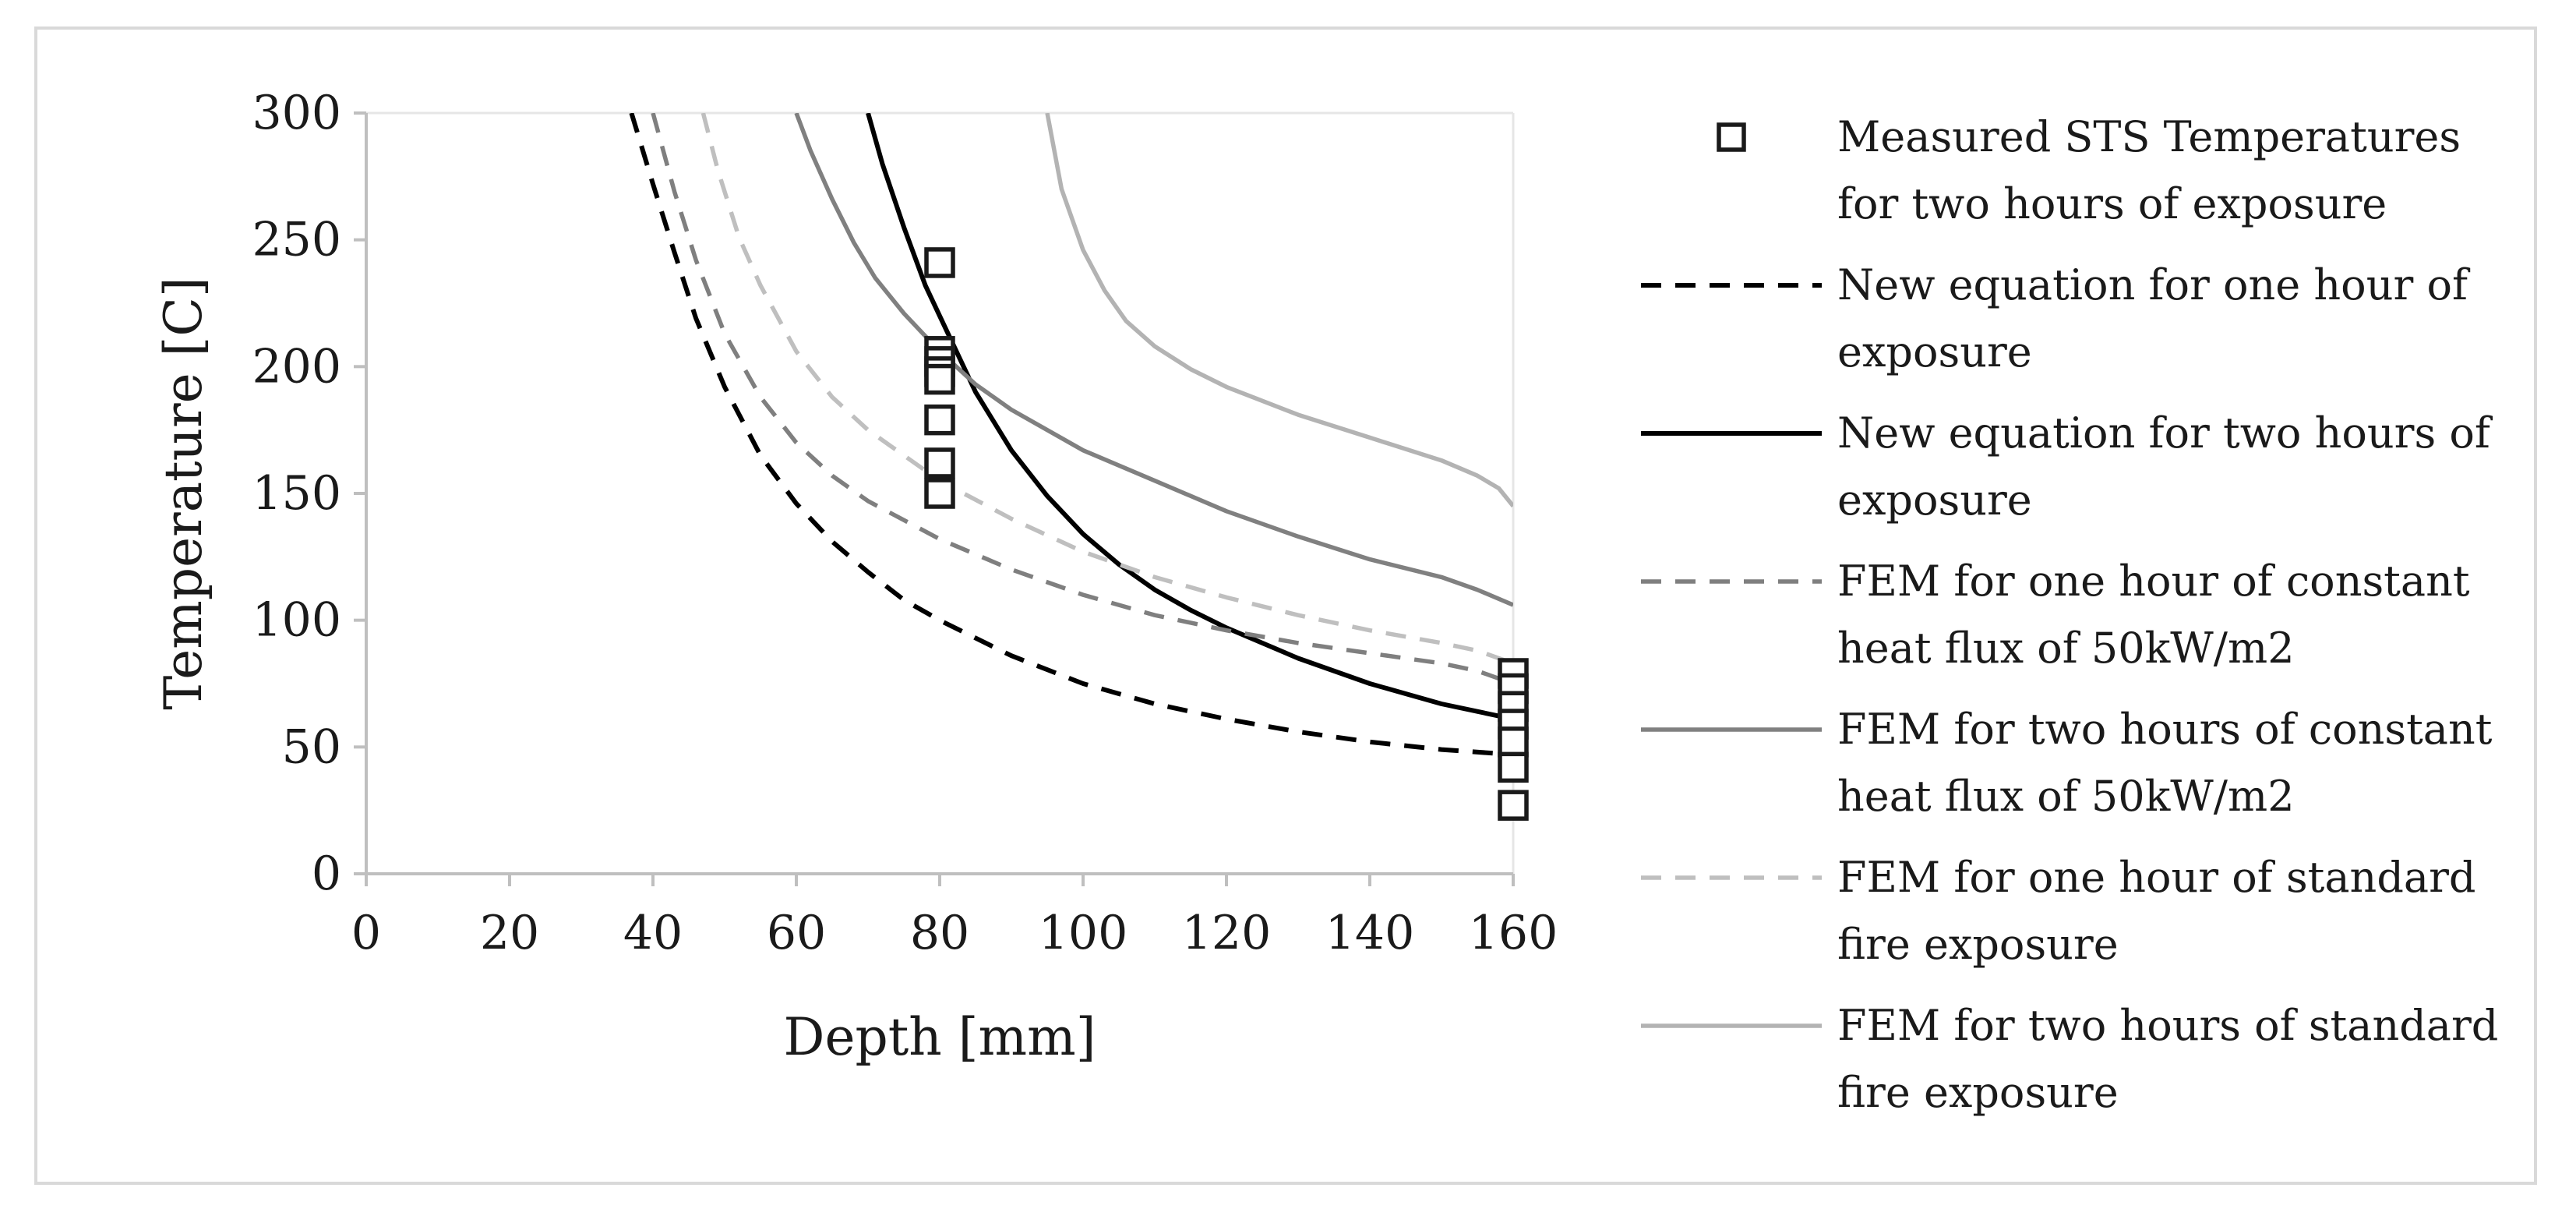 The width and height of the screenshot is (2576, 1216). What do you see at coordinates (2149, 136) in the screenshot?
I see `legend-label: Measured STS Temperatures` at bounding box center [2149, 136].